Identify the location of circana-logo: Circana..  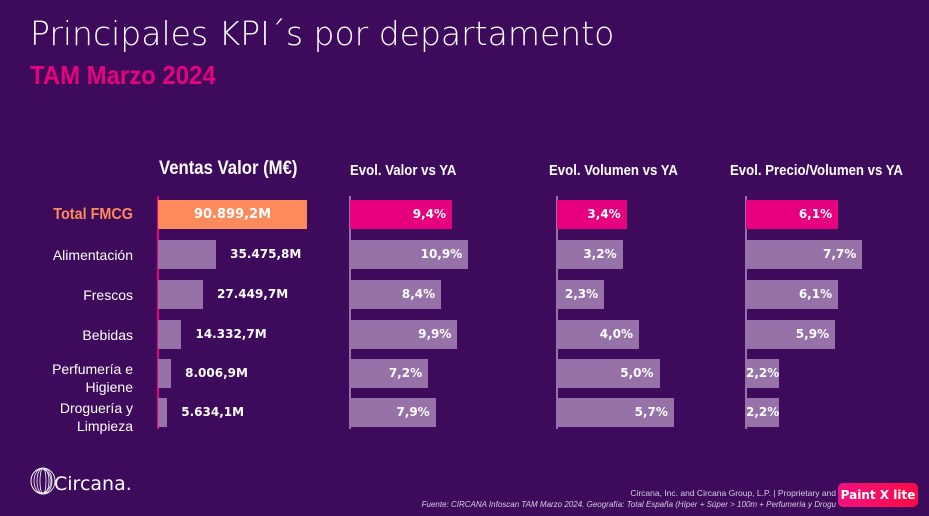
(81, 483).